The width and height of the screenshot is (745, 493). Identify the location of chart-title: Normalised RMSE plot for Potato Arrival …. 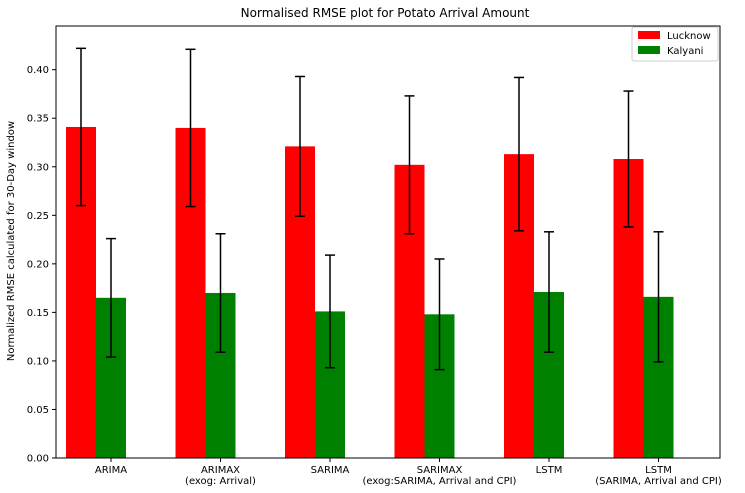
(385, 13).